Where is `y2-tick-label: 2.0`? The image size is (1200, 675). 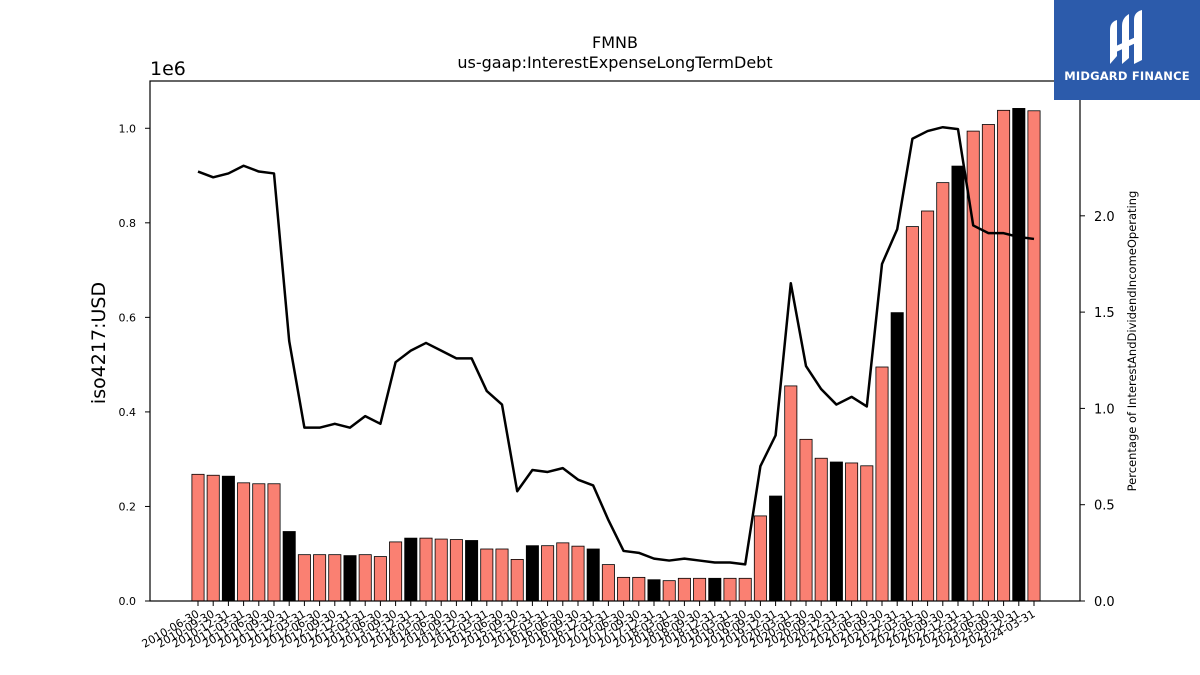
y2-tick-label: 2.0 is located at coordinates (1104, 217).